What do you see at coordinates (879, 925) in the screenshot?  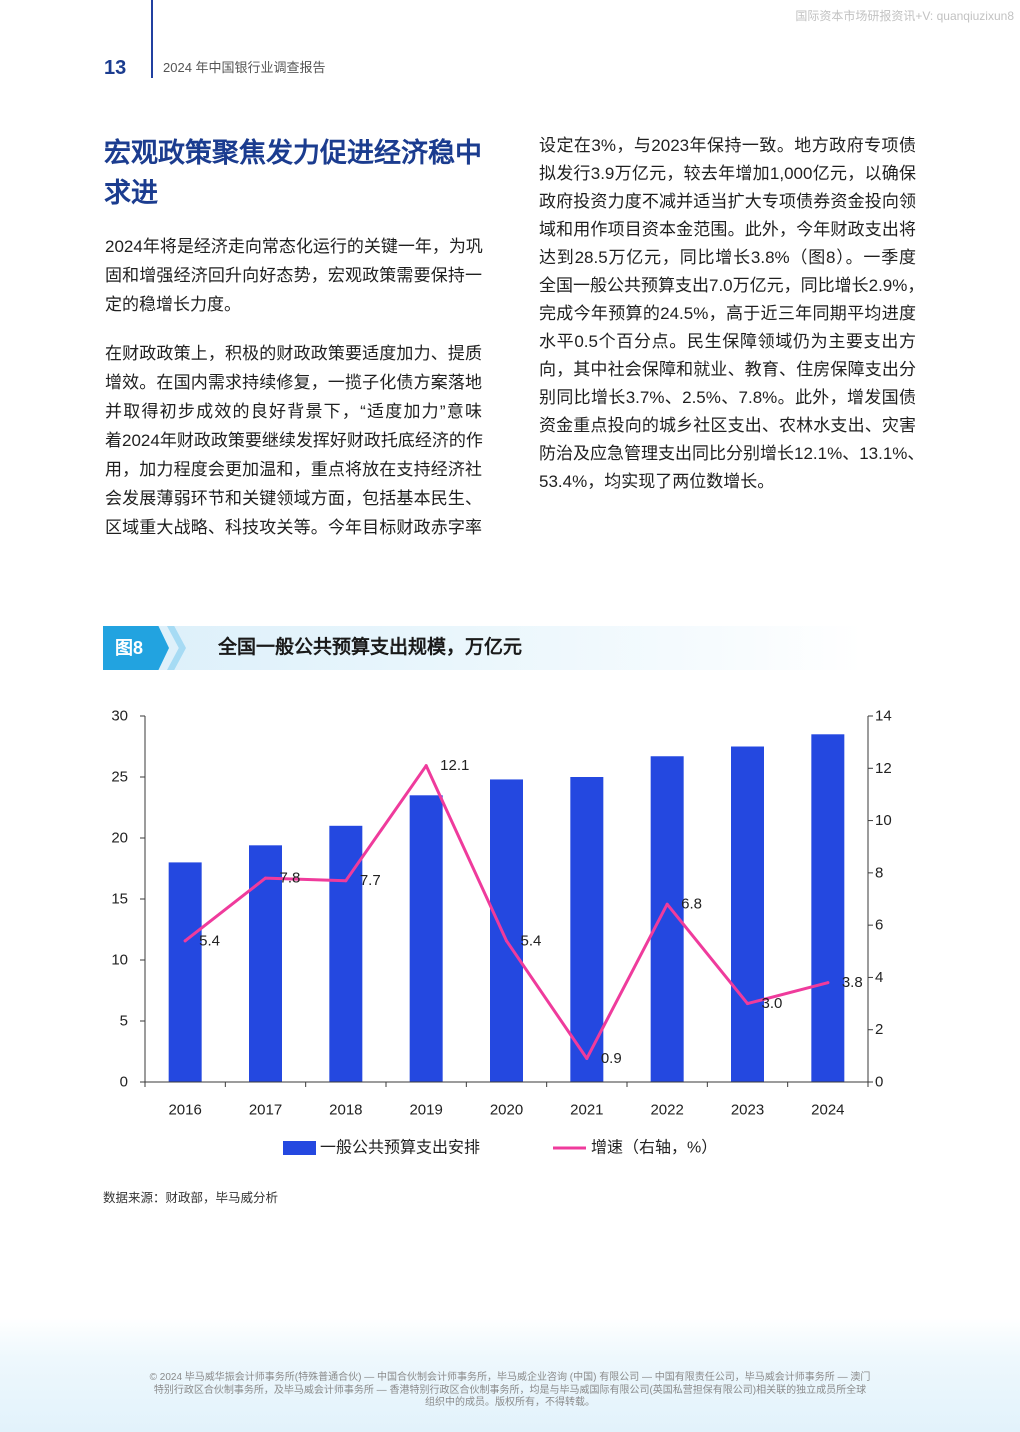 I see `right-y-tick-label: 6` at bounding box center [879, 925].